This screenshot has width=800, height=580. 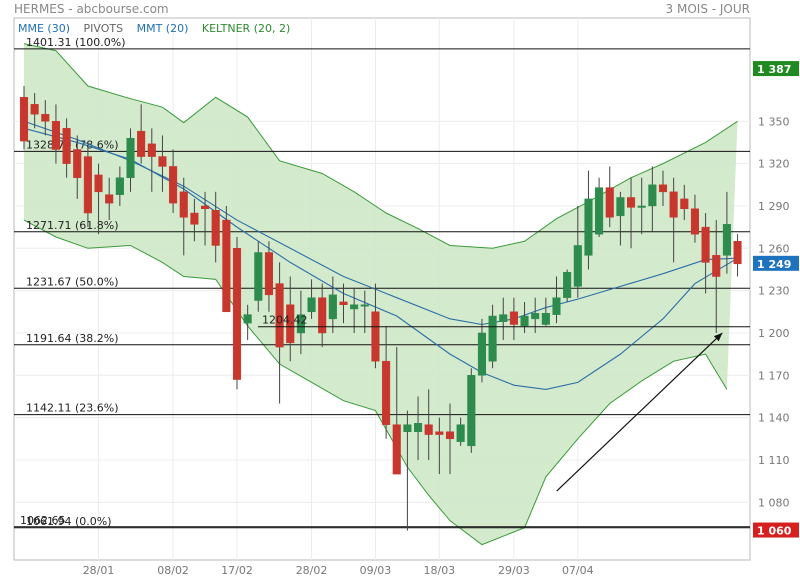 What do you see at coordinates (91, 9) in the screenshot?
I see `chart-title: HERMES - abcbourse.com` at bounding box center [91, 9].